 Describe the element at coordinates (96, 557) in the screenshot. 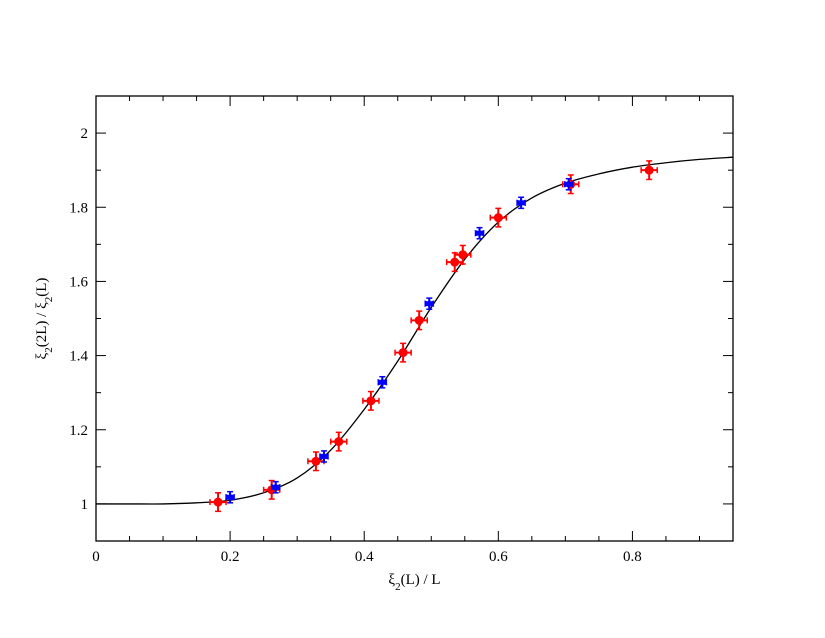

I see `x-tick-label: 0` at that location.